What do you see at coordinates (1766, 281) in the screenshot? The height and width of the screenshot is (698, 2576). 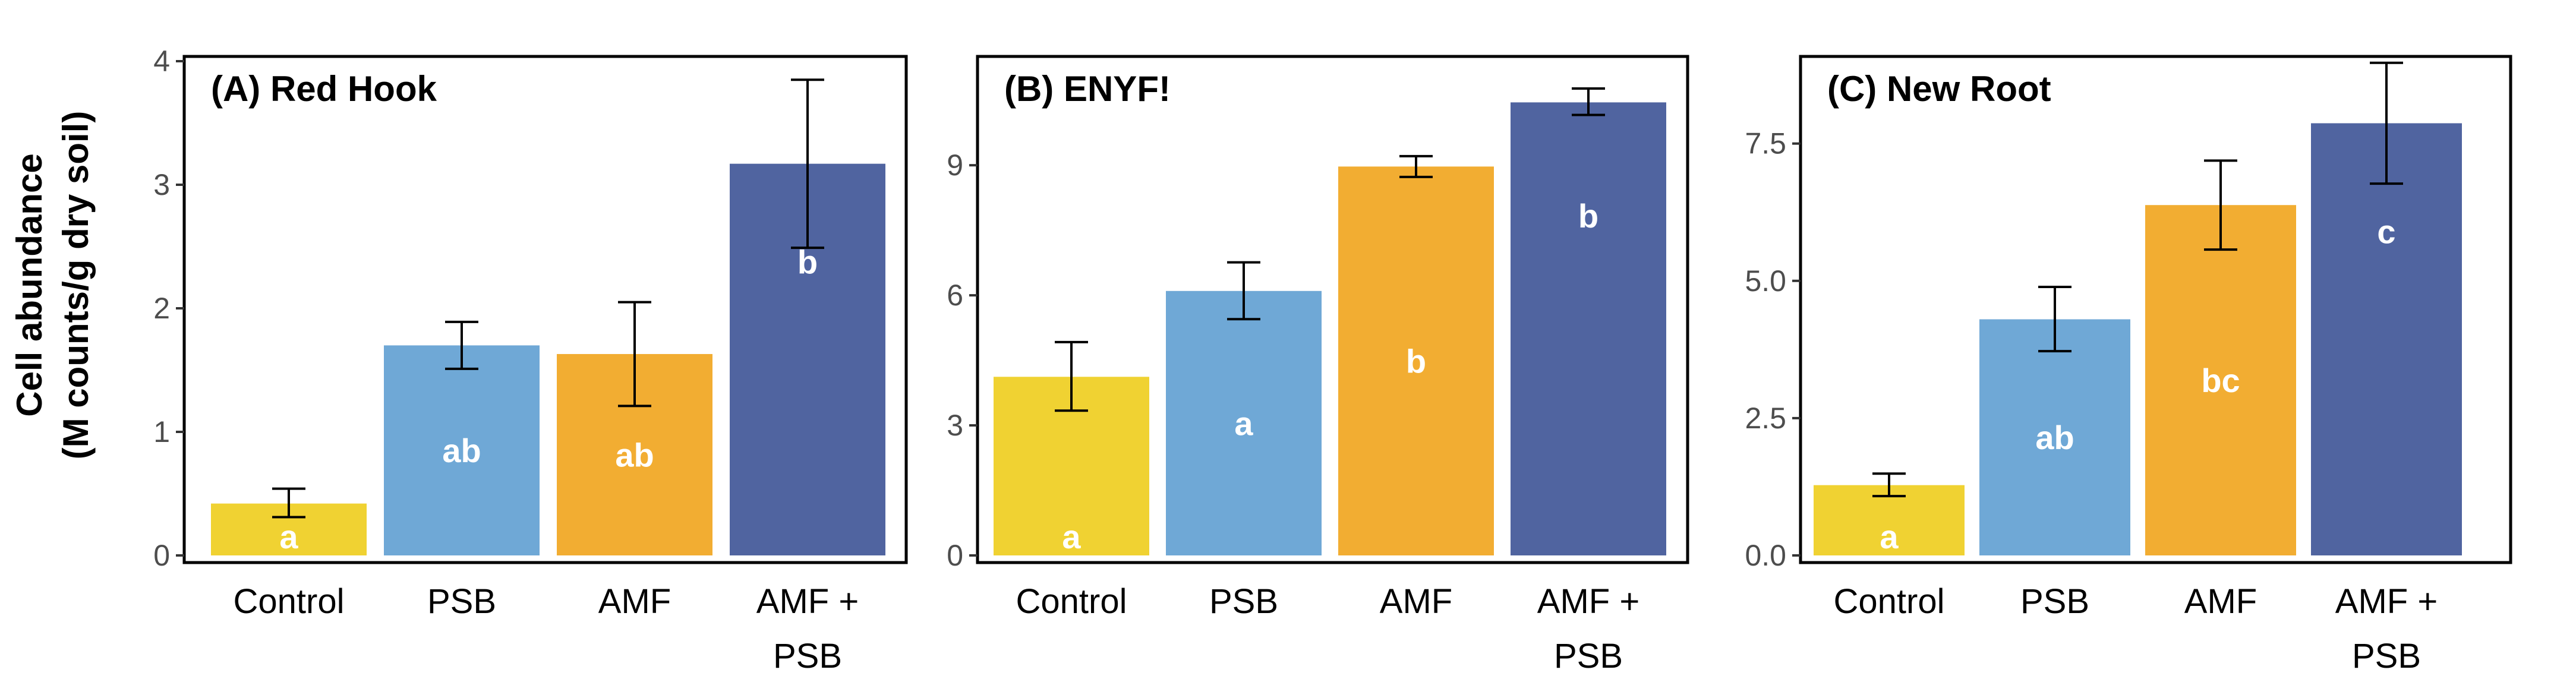 I see `y-tick-label: 5.0` at bounding box center [1766, 281].